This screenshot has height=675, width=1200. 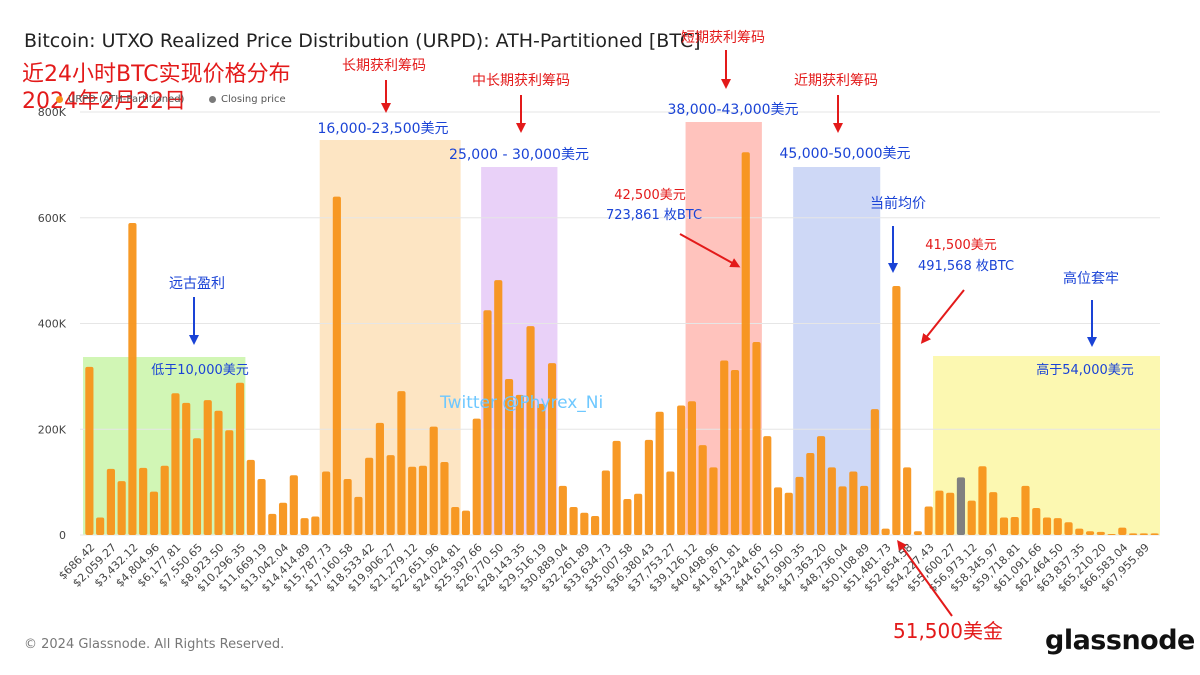 What do you see at coordinates (1120, 640) in the screenshot?
I see `glassnode-logo: glassnode` at bounding box center [1120, 640].